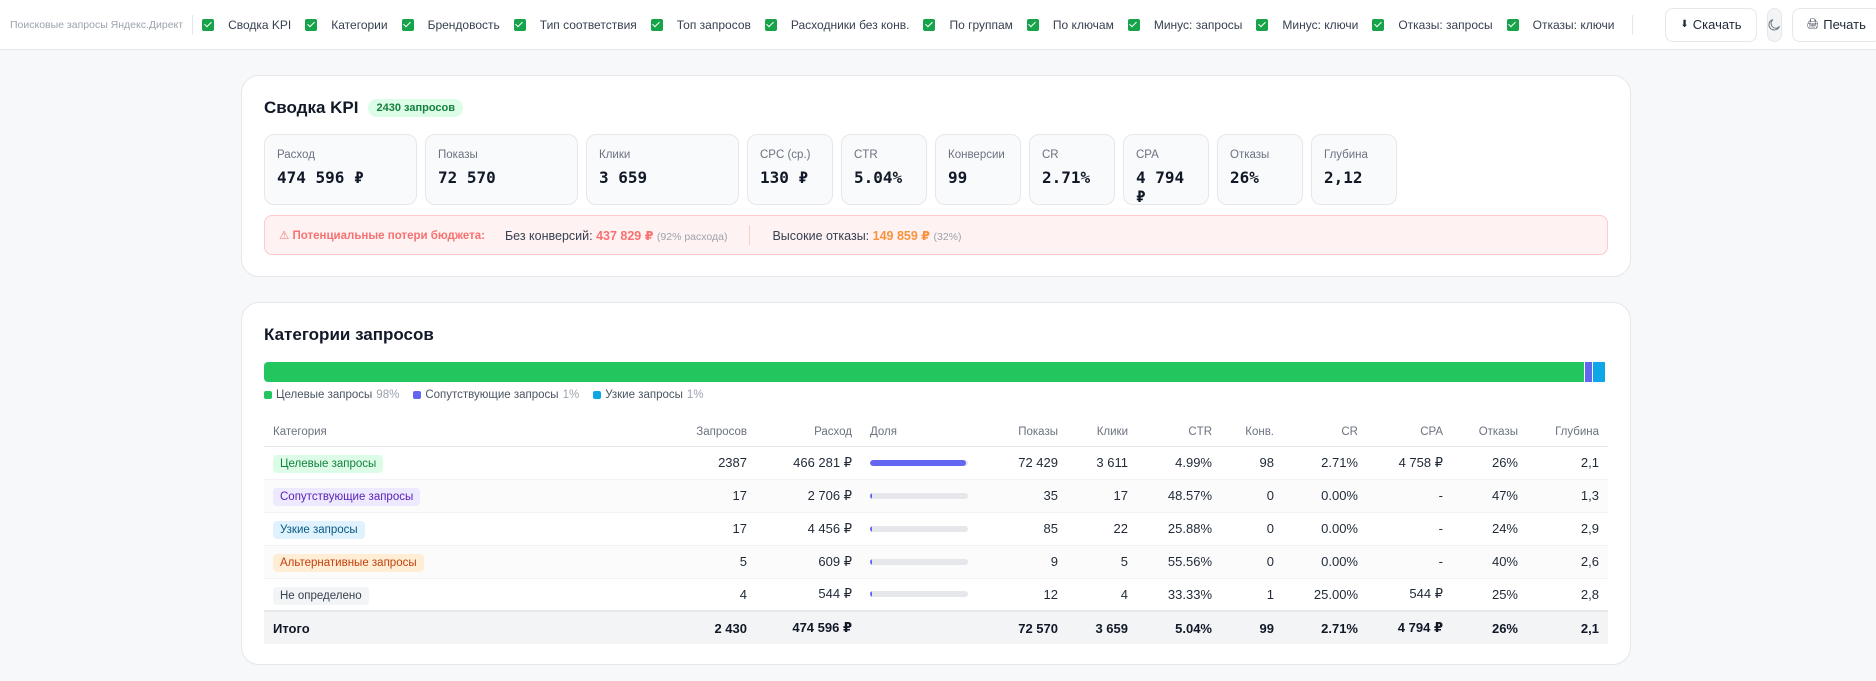 The width and height of the screenshot is (1876, 681). Describe the element at coordinates (501, 169) in the screenshot. I see `kpi-tile: Показы 72 570` at that location.